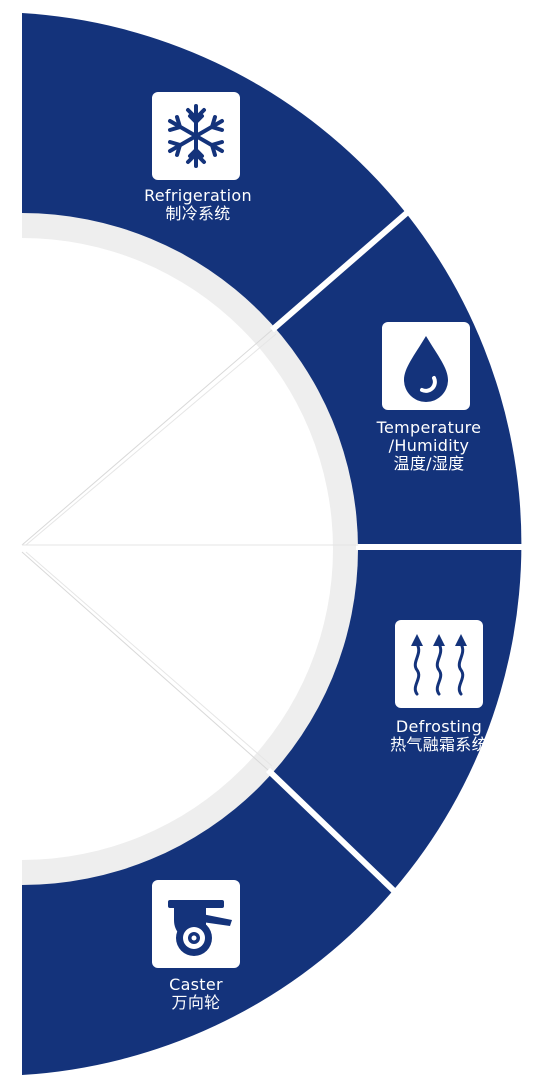 Image resolution: width=537 pixels, height=1075 pixels. Describe the element at coordinates (200, 928) in the screenshot. I see `caster-wheel-icon` at that location.